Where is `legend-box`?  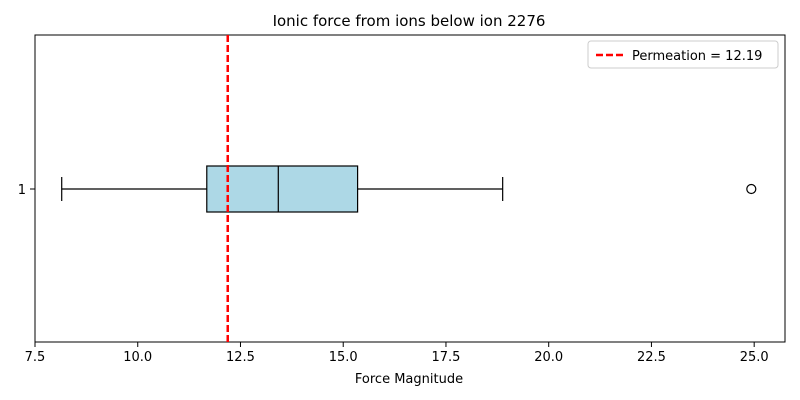 legend-box is located at coordinates (683, 54).